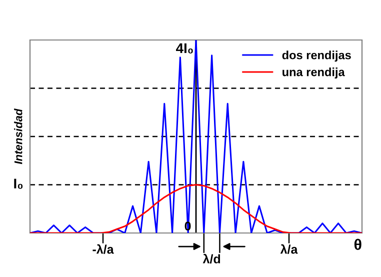 The image size is (381, 277). Describe the element at coordinates (316, 56) in the screenshot. I see `legend-label: dos rendijas` at that location.